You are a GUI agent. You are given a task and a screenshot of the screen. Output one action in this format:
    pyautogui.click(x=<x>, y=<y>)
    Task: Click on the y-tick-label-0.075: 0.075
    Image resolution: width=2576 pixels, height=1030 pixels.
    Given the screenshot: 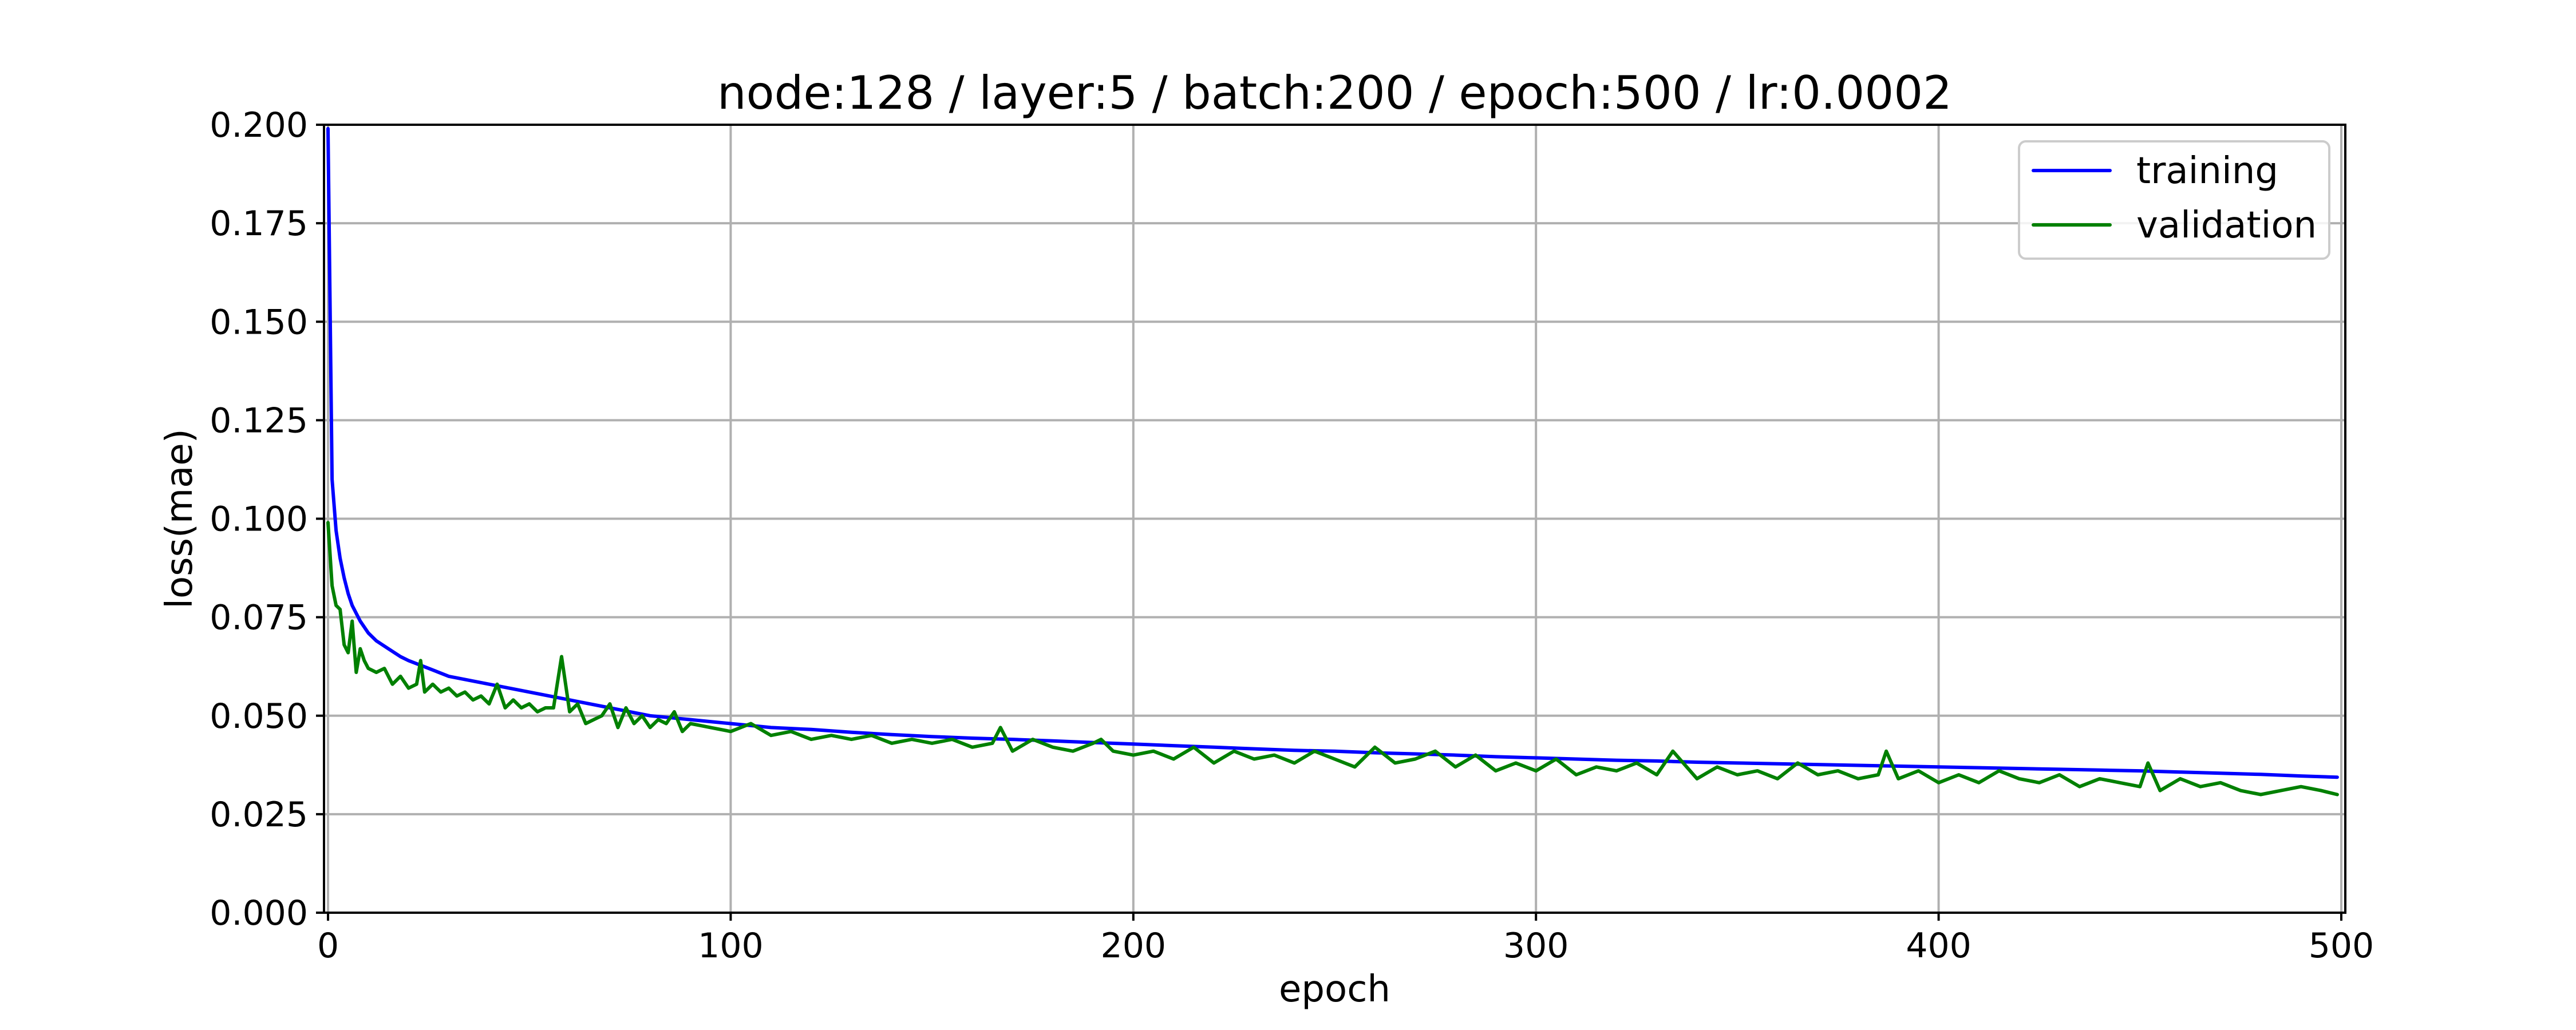 What is the action you would take?
    pyautogui.click(x=259, y=618)
    